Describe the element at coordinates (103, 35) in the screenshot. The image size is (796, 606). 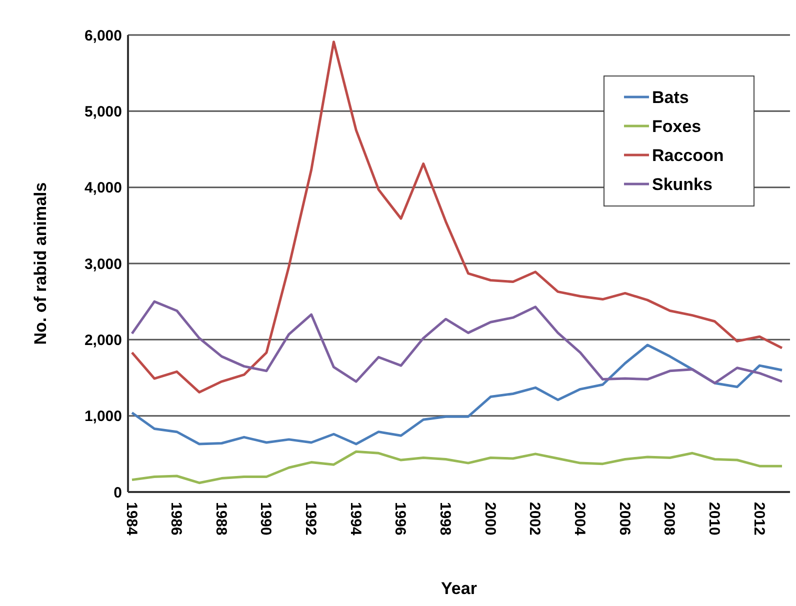
I see `y-tick-label: 6,000` at that location.